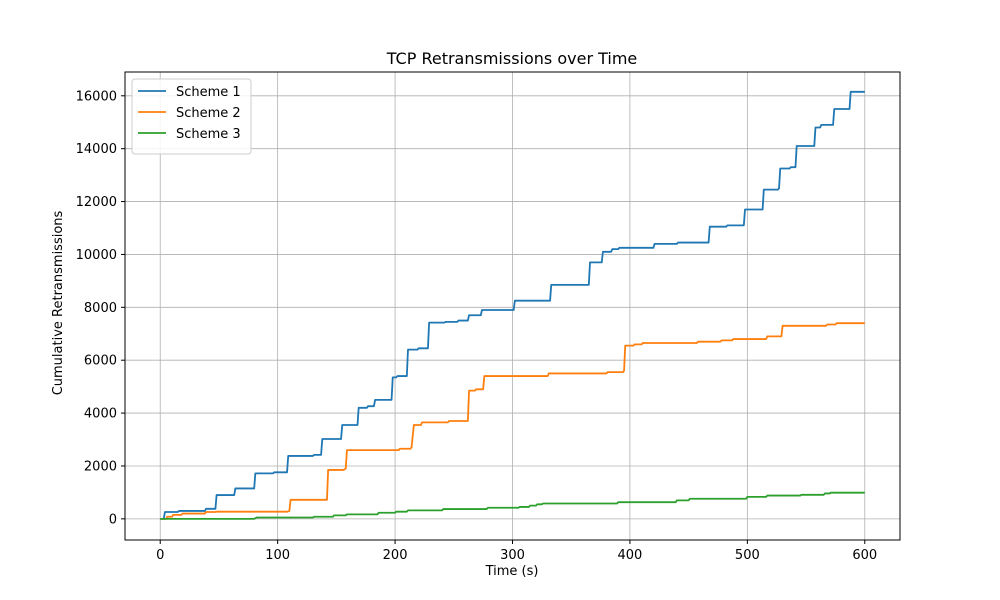 Image resolution: width=1000 pixels, height=600 pixels. I want to click on legend: Scheme 1 Scheme 2 Scheme 3, so click(191, 116).